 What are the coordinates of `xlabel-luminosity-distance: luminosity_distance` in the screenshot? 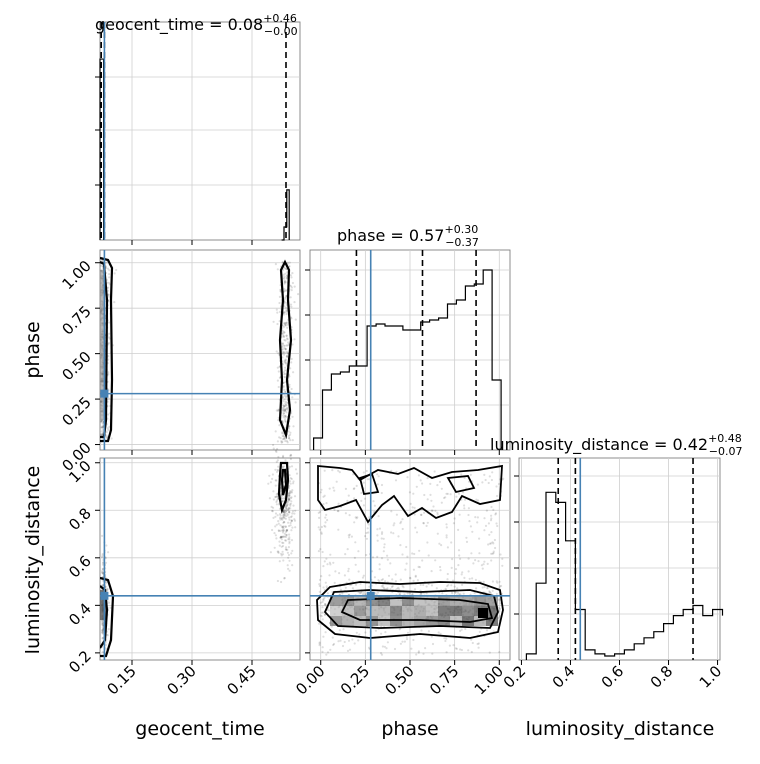 It's located at (620, 729).